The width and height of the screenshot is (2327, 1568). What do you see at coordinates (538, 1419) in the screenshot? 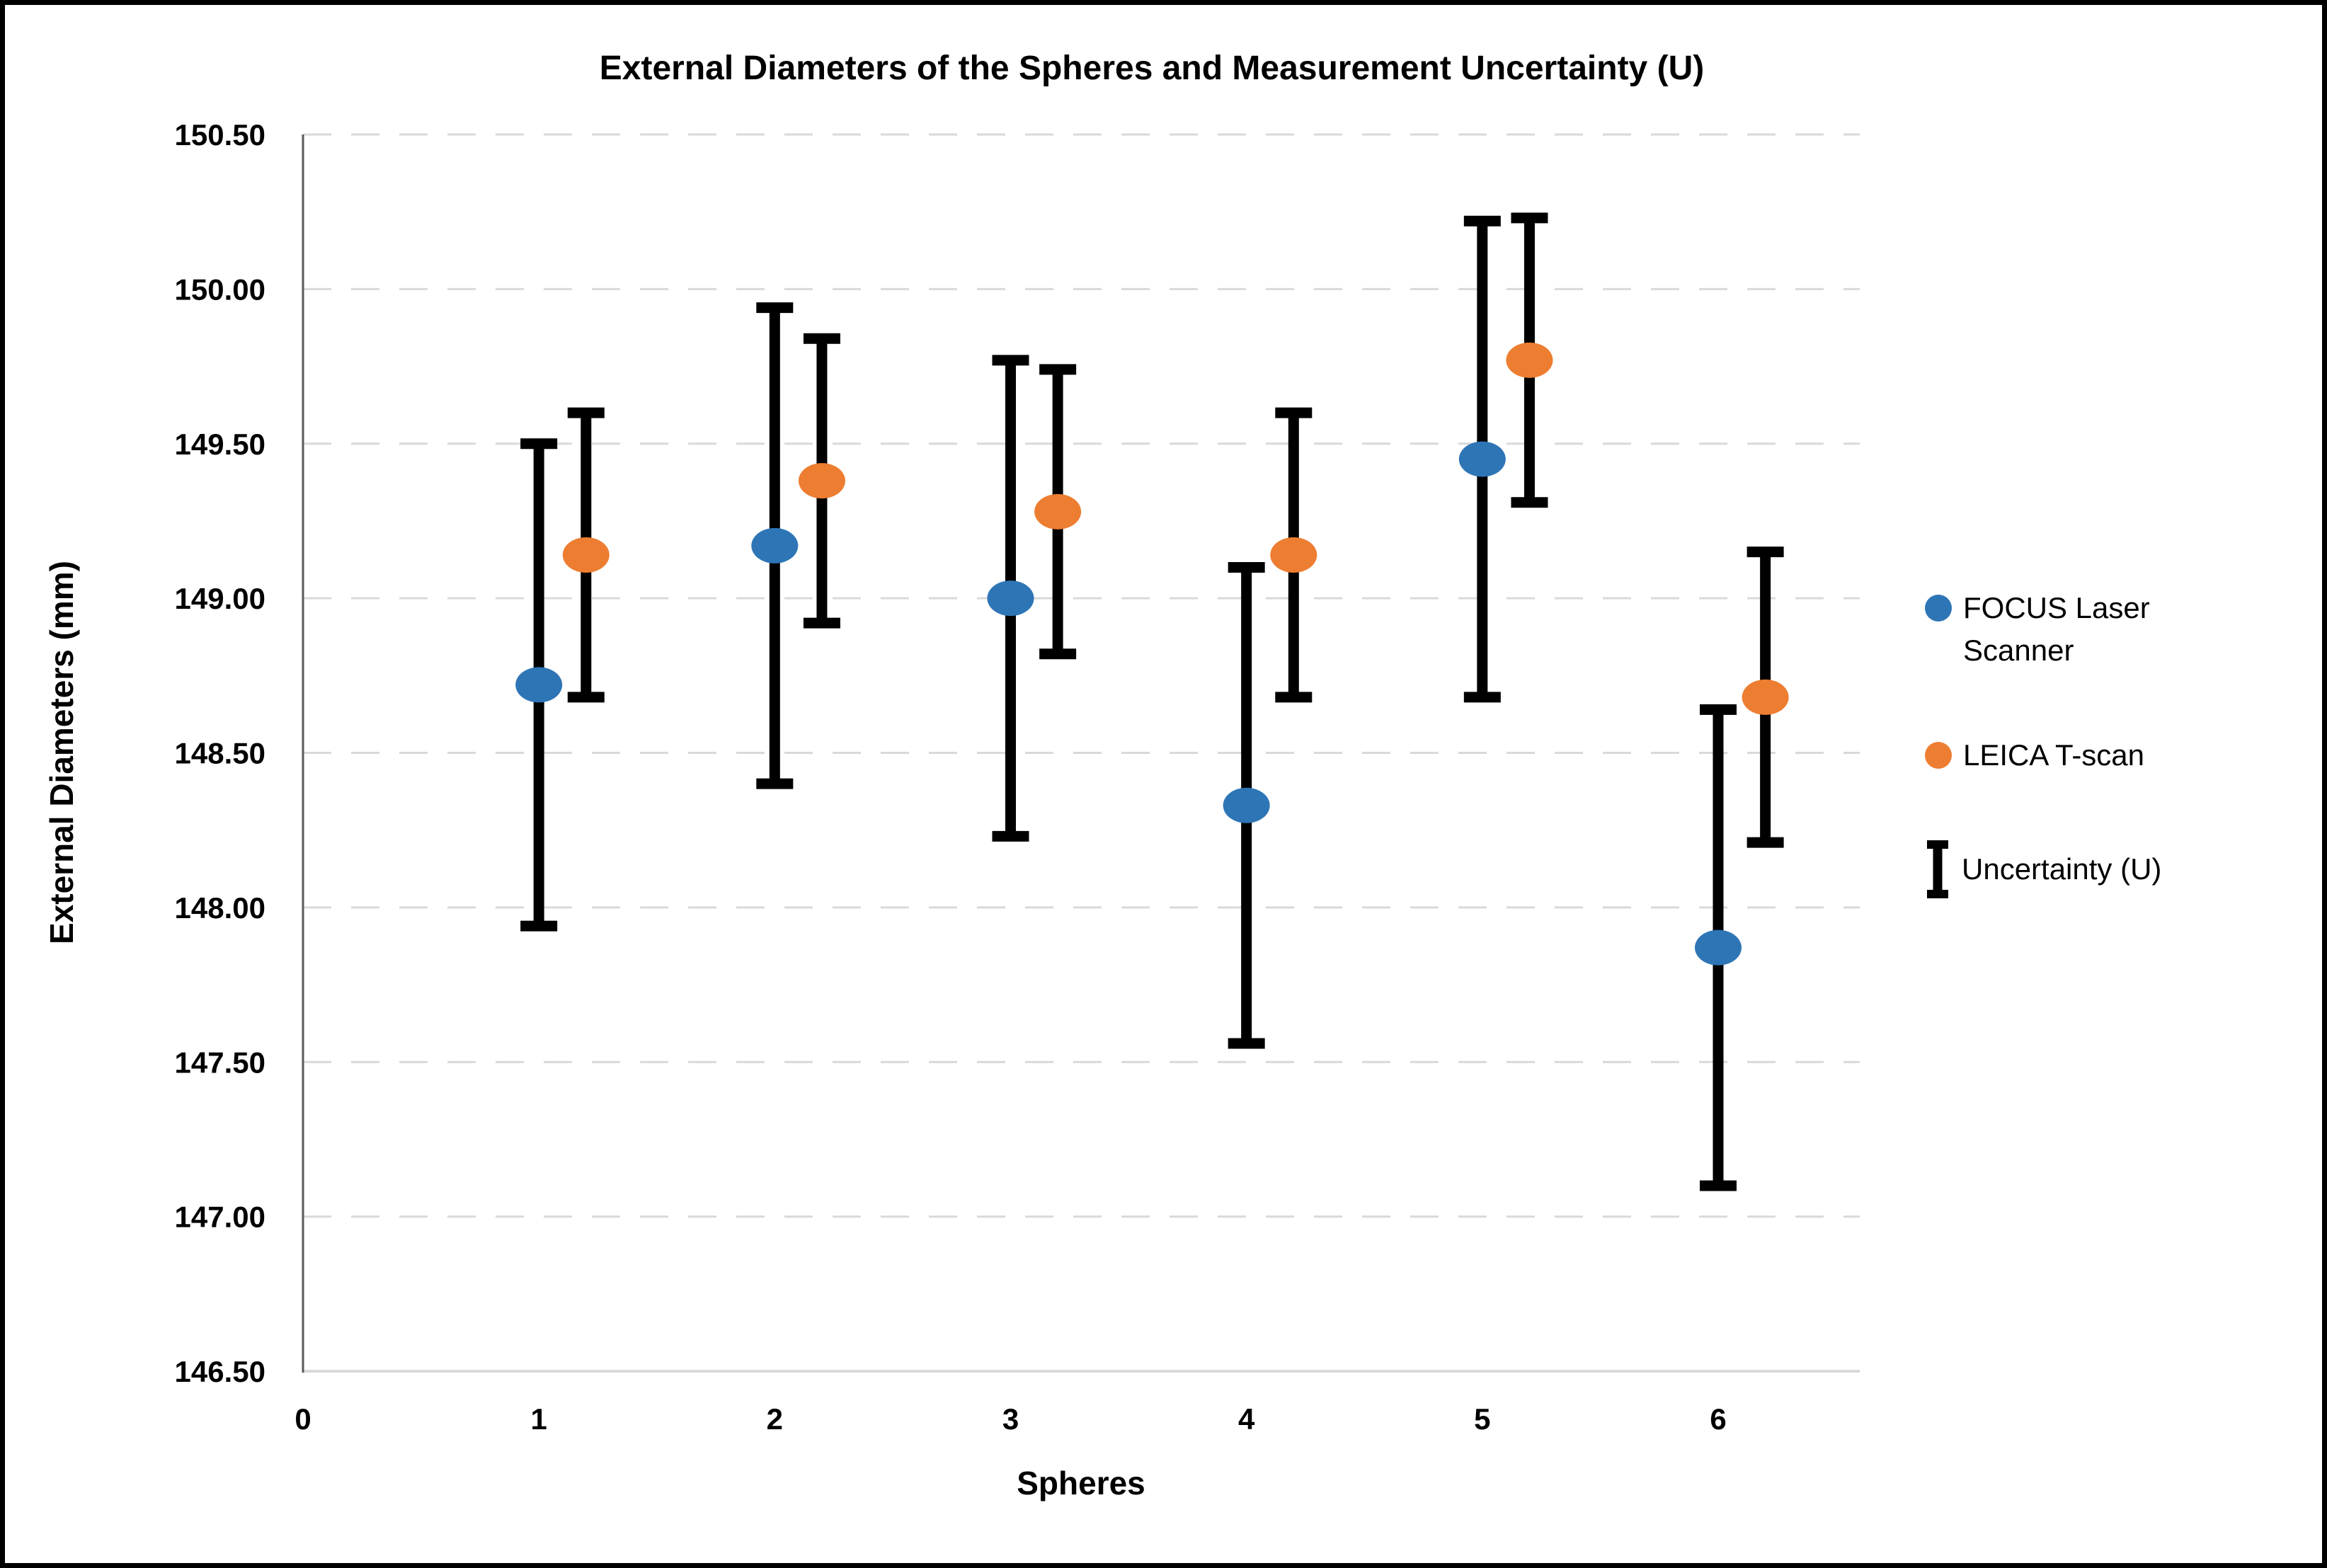
I see `svg-text: 1` at bounding box center [538, 1419].